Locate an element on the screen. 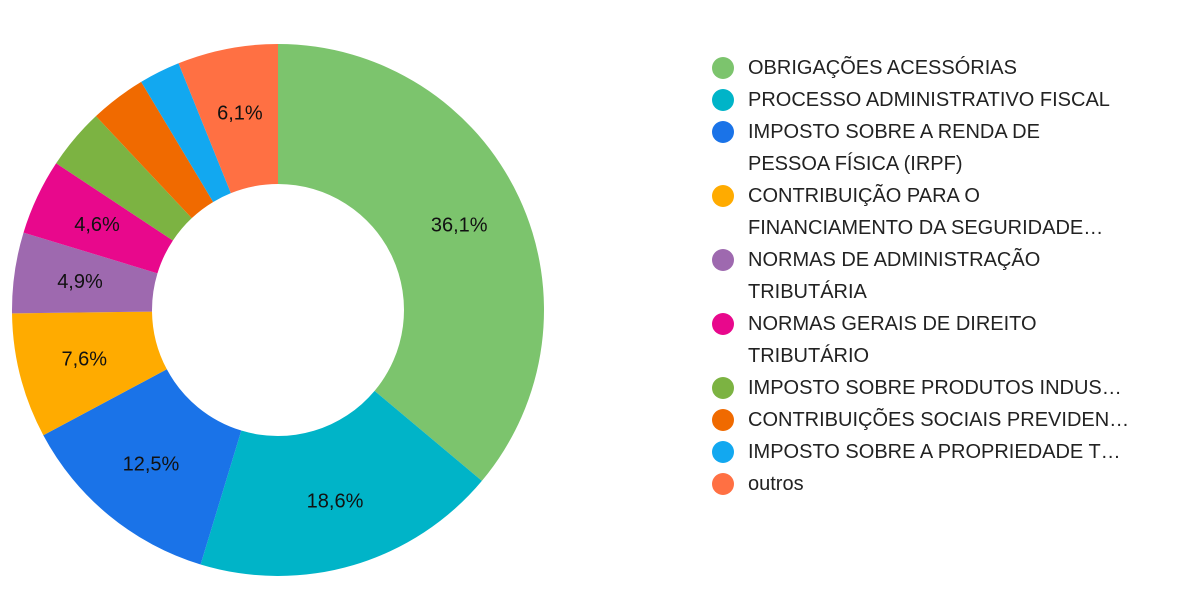  legend-label-line: TRIBUTÁRIA is located at coordinates (807, 292).